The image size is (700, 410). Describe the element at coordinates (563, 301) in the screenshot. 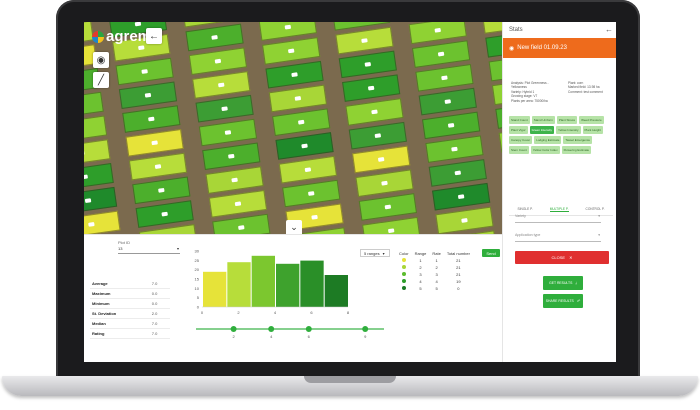

I see `share-results-button: SHARE RESULTS ☍` at that location.